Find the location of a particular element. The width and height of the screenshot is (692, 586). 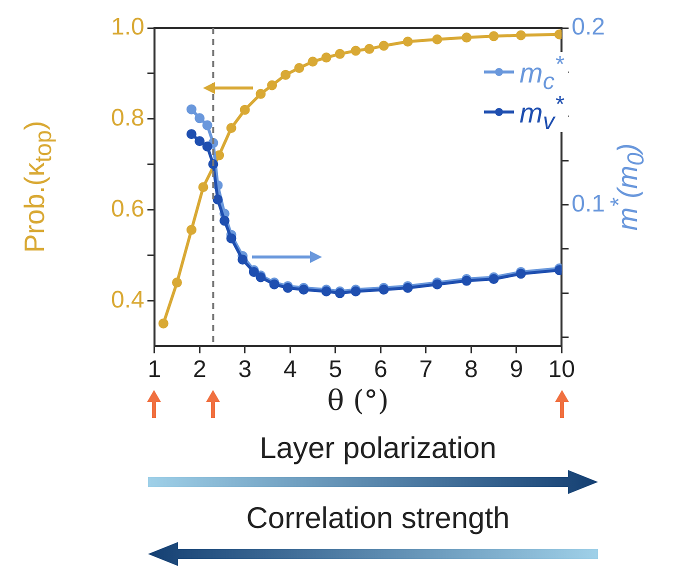

x-tick-label: 3 is located at coordinates (245, 370).